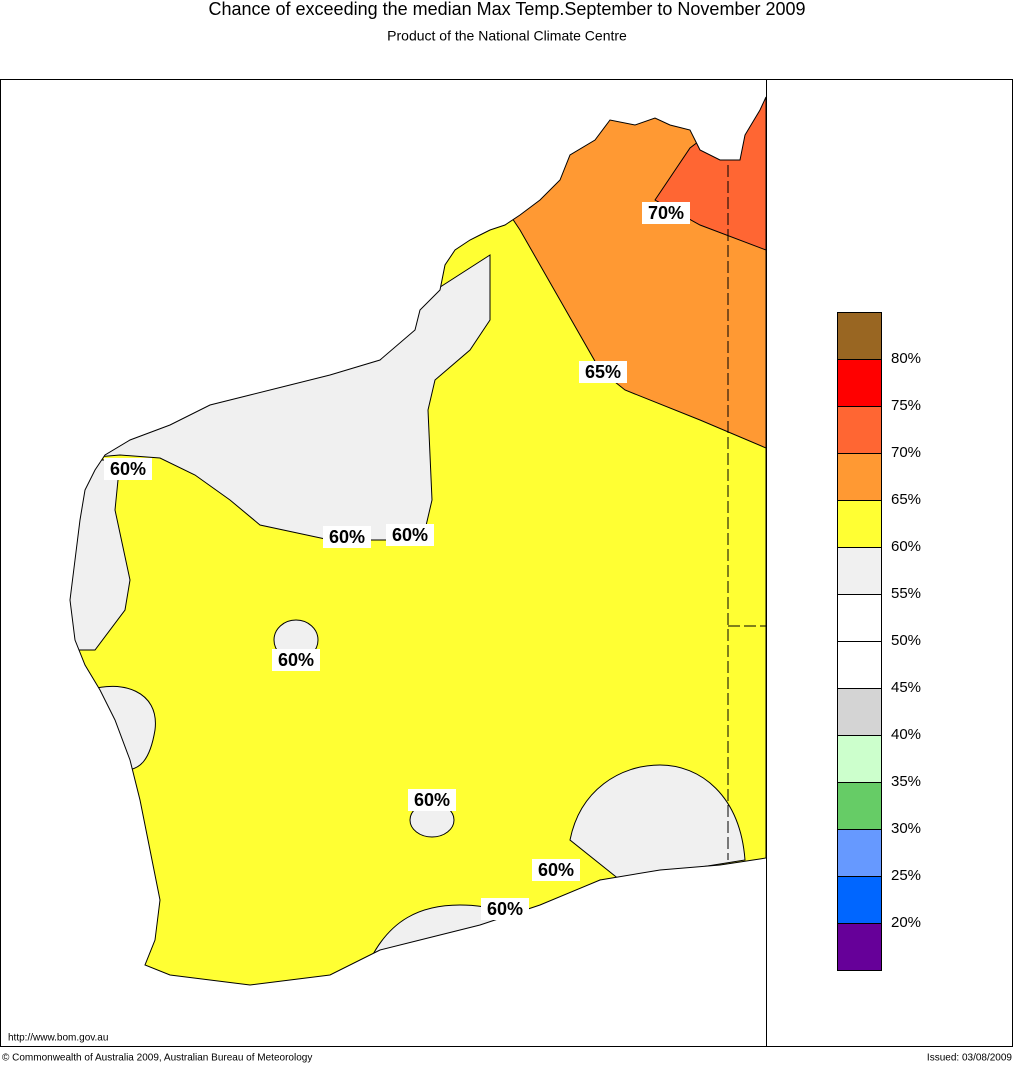  Describe the element at coordinates (906, 687) in the screenshot. I see `legend-label: 45%` at that location.